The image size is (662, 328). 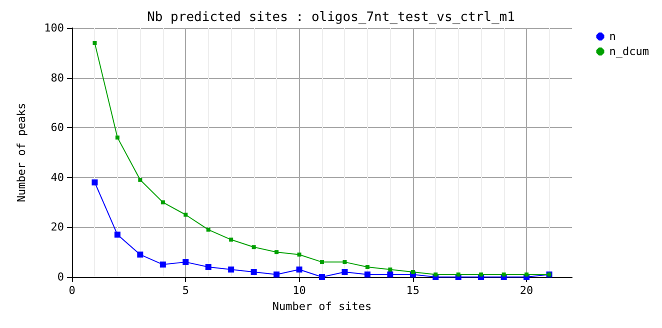 What do you see at coordinates (54, 28) in the screenshot?
I see `y-tick-label: 100` at bounding box center [54, 28].